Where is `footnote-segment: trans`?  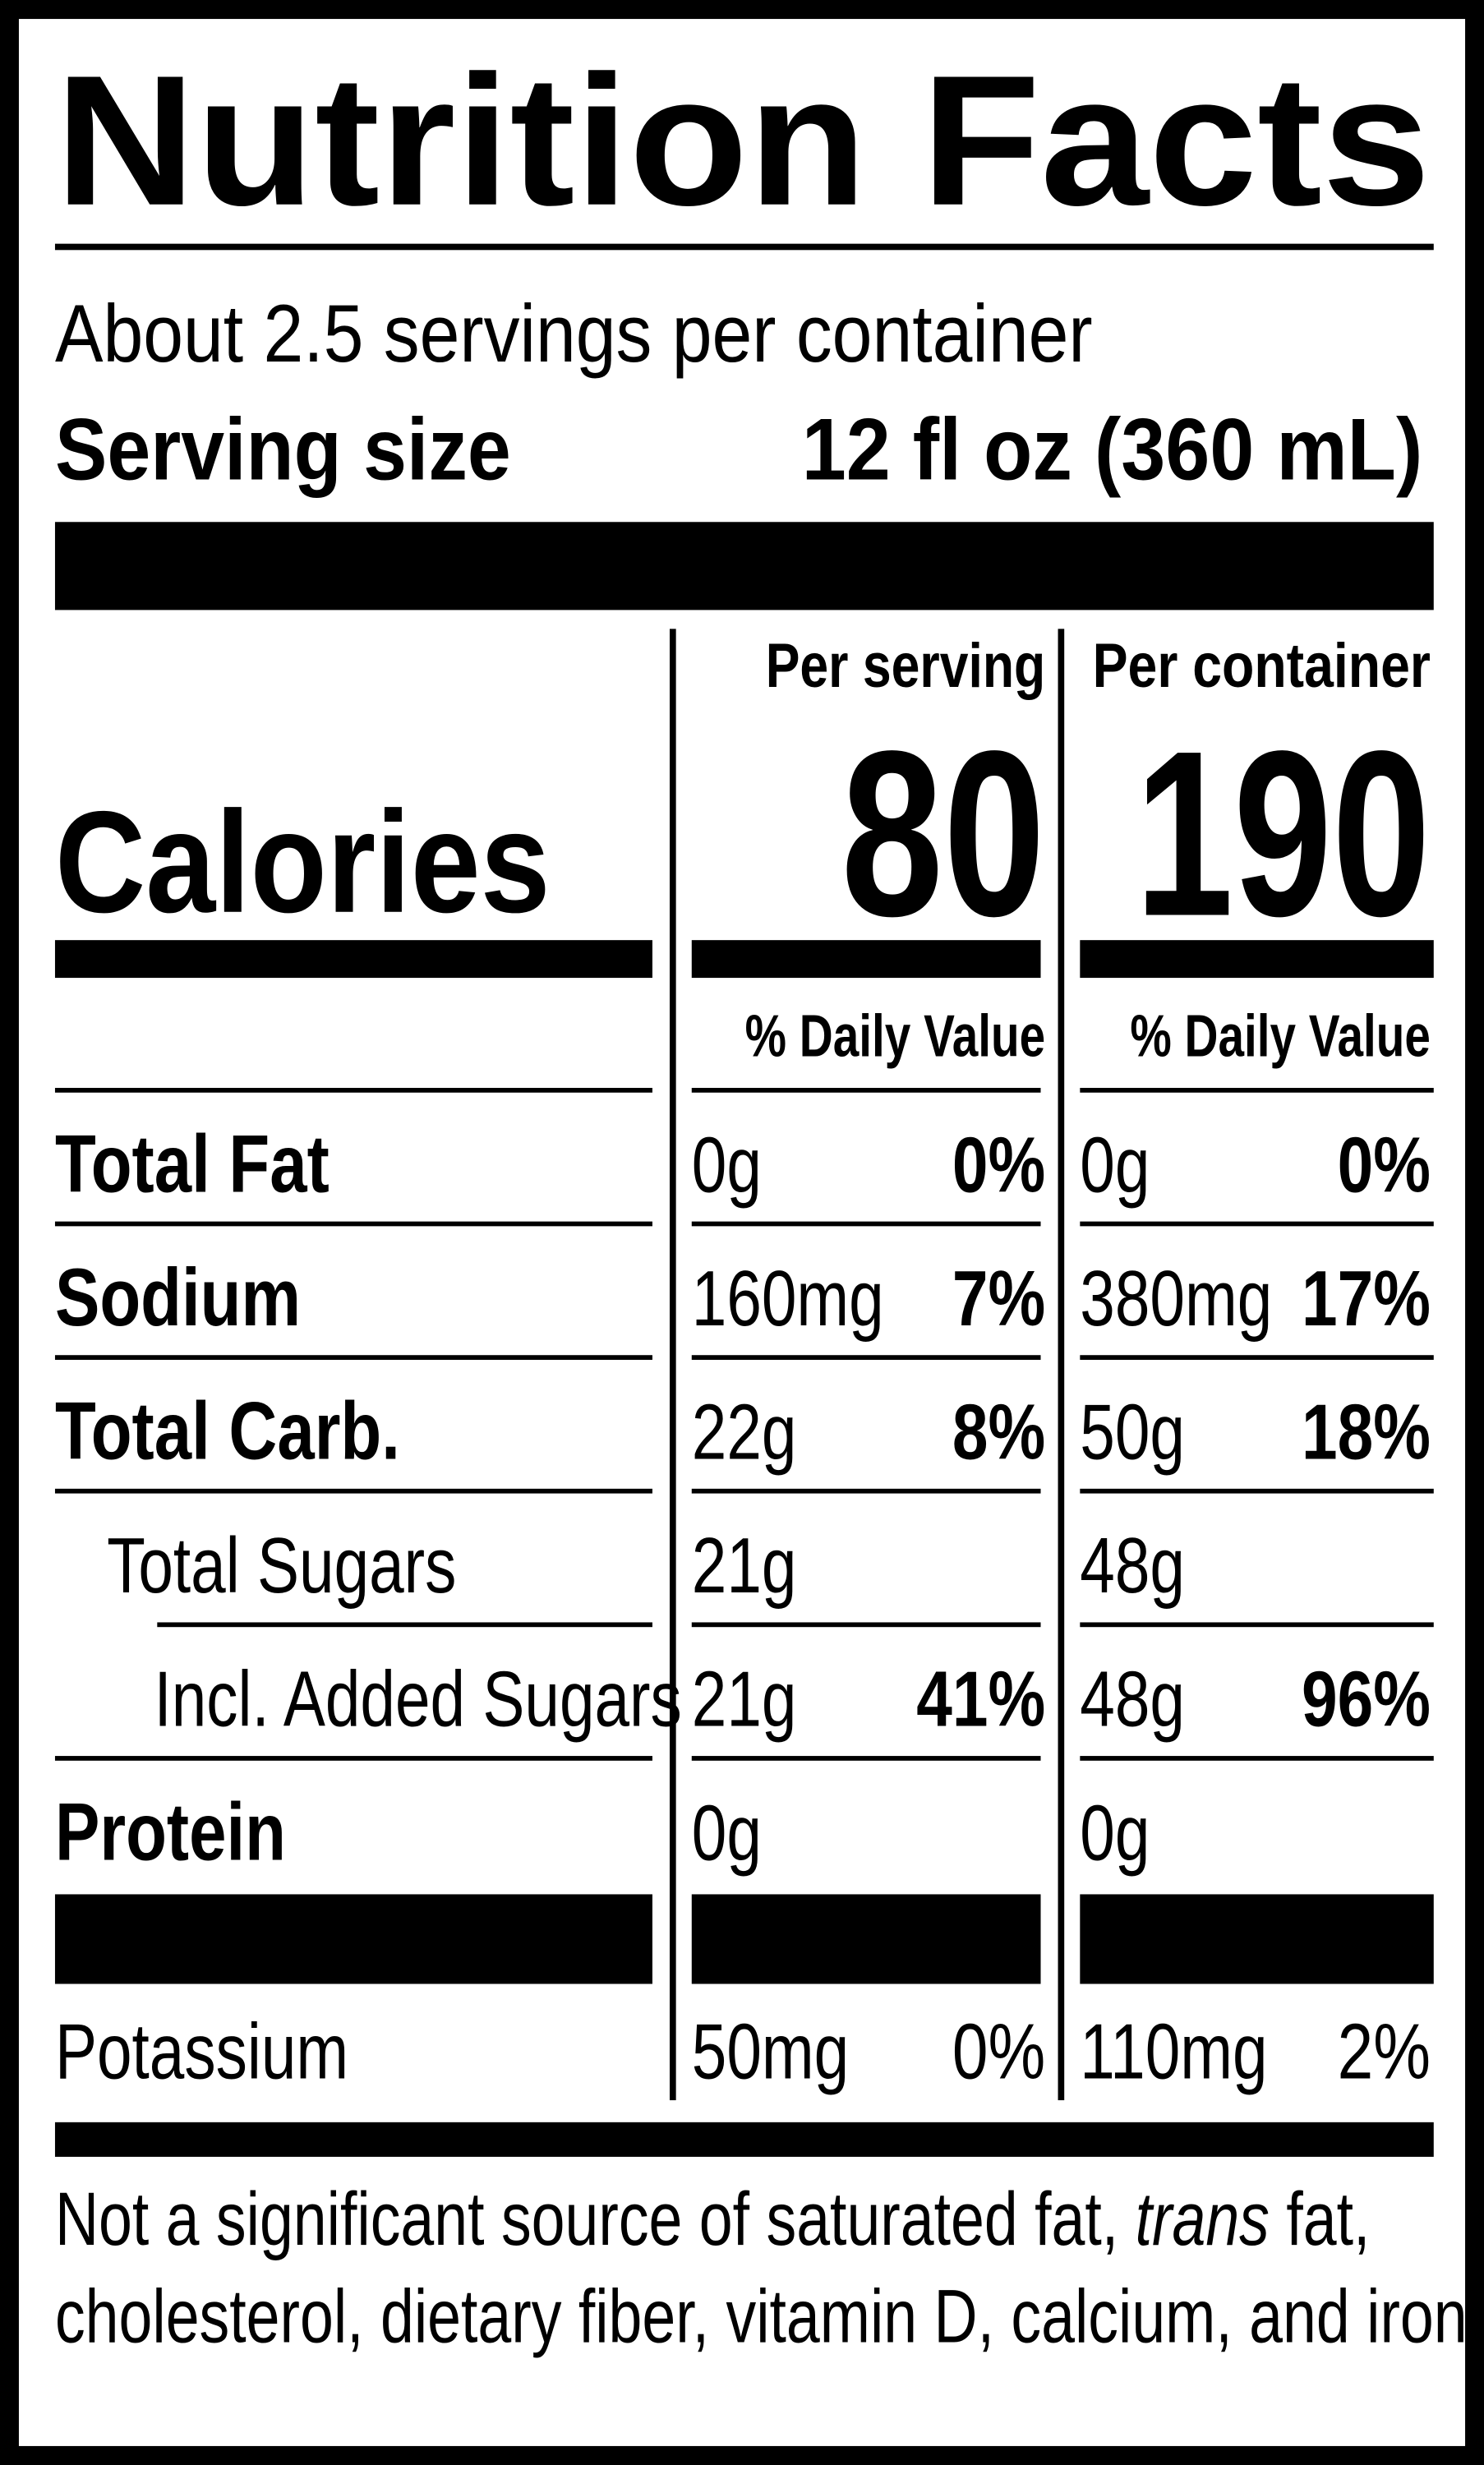 footnote-segment: trans is located at coordinates (1203, 2219).